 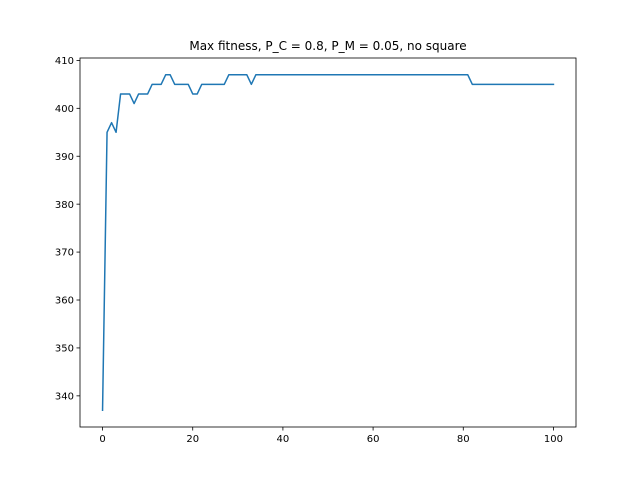 What do you see at coordinates (64, 205) in the screenshot?
I see `y-tick-label: 380` at bounding box center [64, 205].